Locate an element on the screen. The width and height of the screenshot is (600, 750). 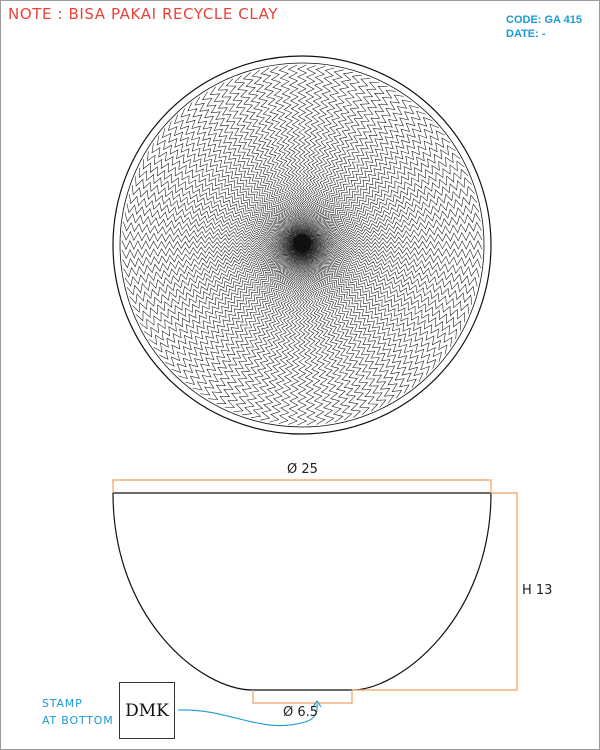
height-label: H 13 is located at coordinates (537, 590).